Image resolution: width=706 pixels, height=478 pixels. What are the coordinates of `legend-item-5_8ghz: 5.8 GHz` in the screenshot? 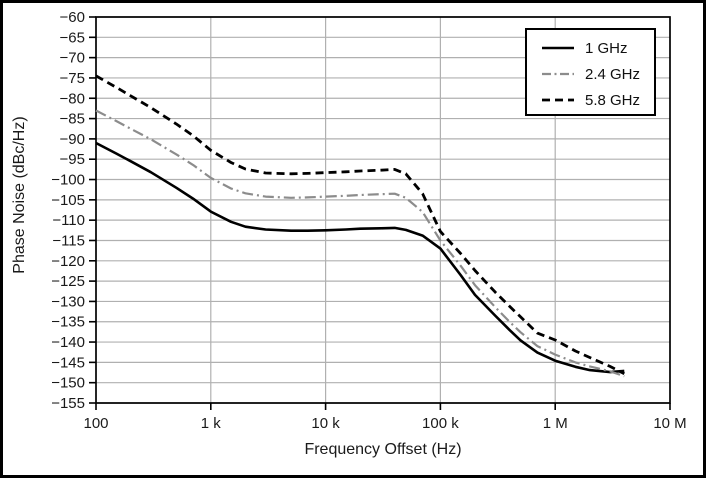 It's located at (597, 100).